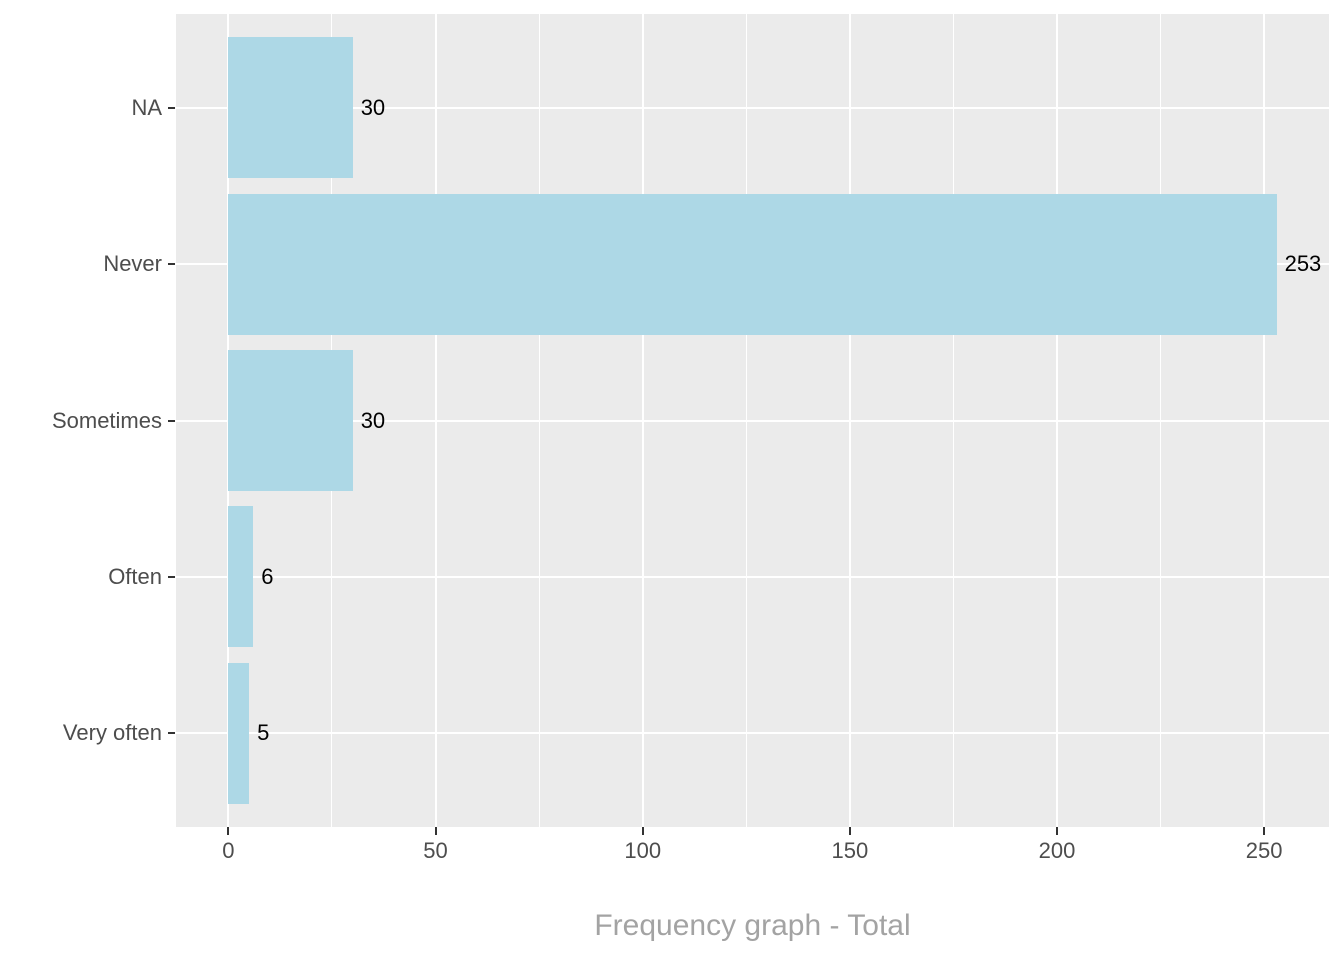  Describe the element at coordinates (267, 576) in the screenshot. I see `bar-value-label: 6` at that location.